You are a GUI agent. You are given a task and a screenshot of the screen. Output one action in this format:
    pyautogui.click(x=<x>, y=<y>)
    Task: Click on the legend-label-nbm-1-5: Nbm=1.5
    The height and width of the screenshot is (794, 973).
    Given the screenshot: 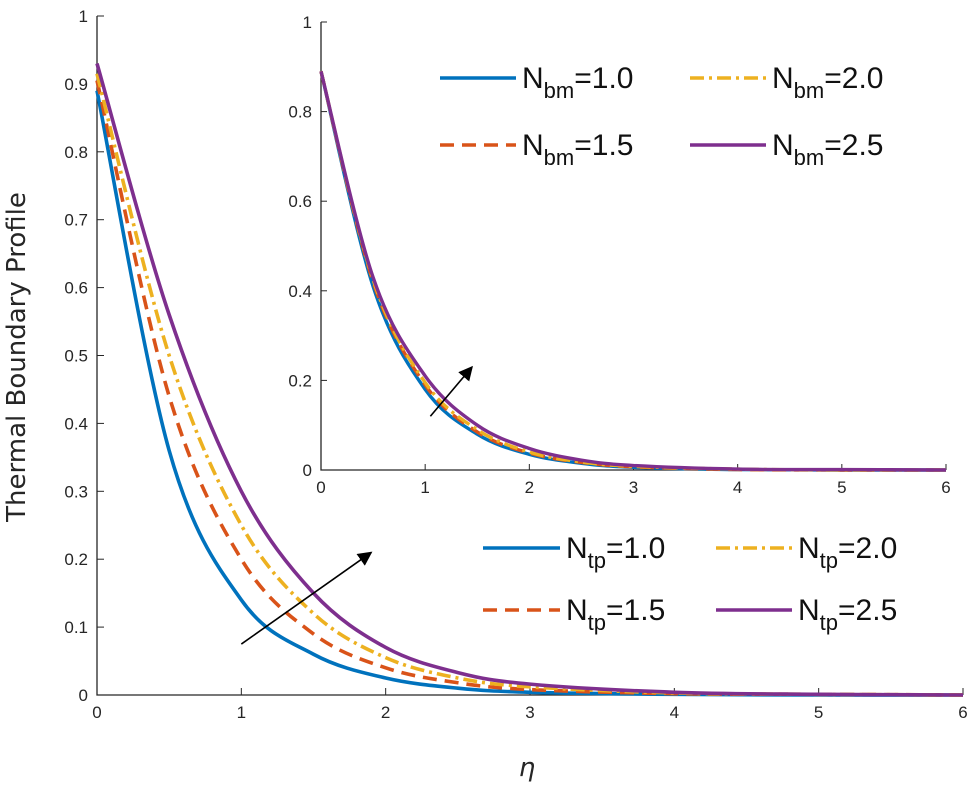 What is the action you would take?
    pyautogui.click(x=577, y=149)
    